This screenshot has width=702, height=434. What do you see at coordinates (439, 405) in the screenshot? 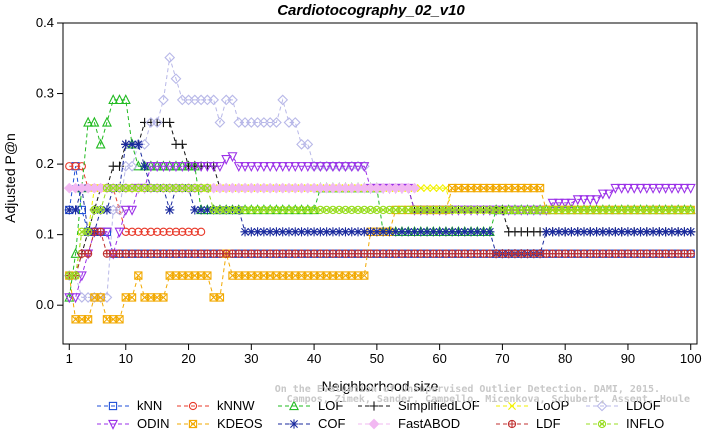
I see `legend-label-simplifiedlof: SimplifiedLOF` at bounding box center [439, 405].